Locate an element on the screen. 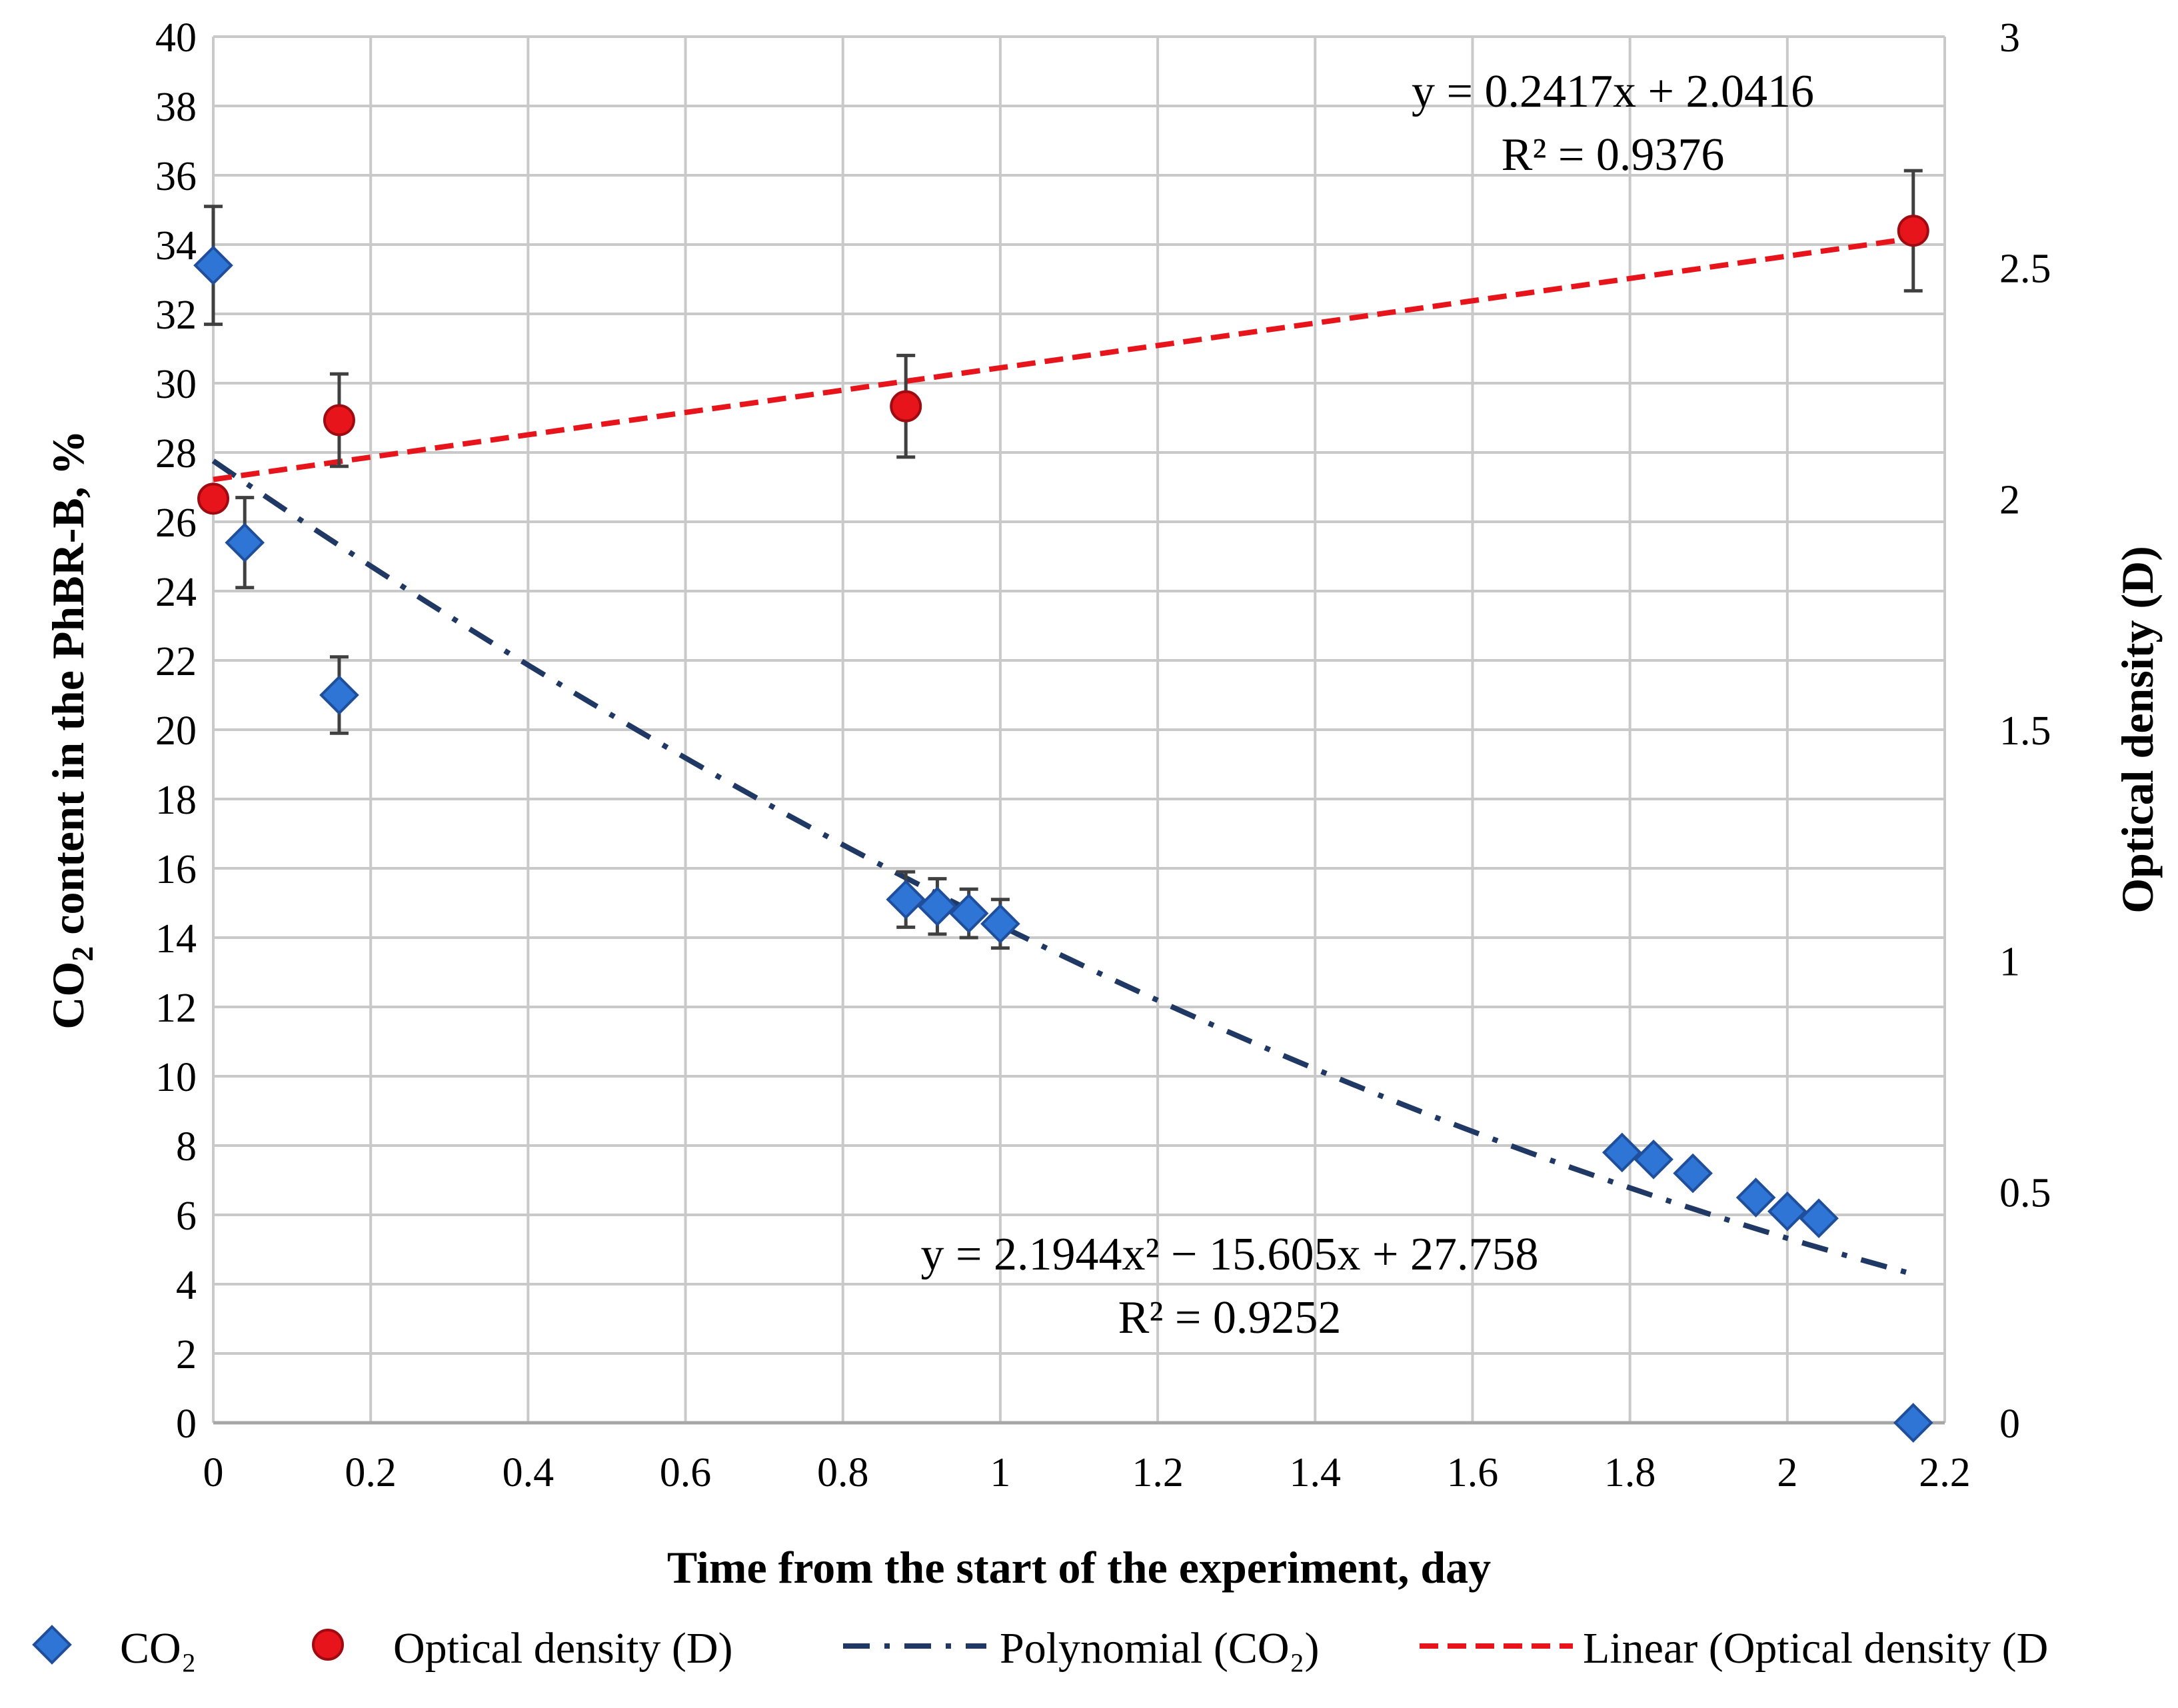 This screenshot has height=1708, width=2178. legend-label: Polynomial (CO₂) is located at coordinates (1160, 1649).